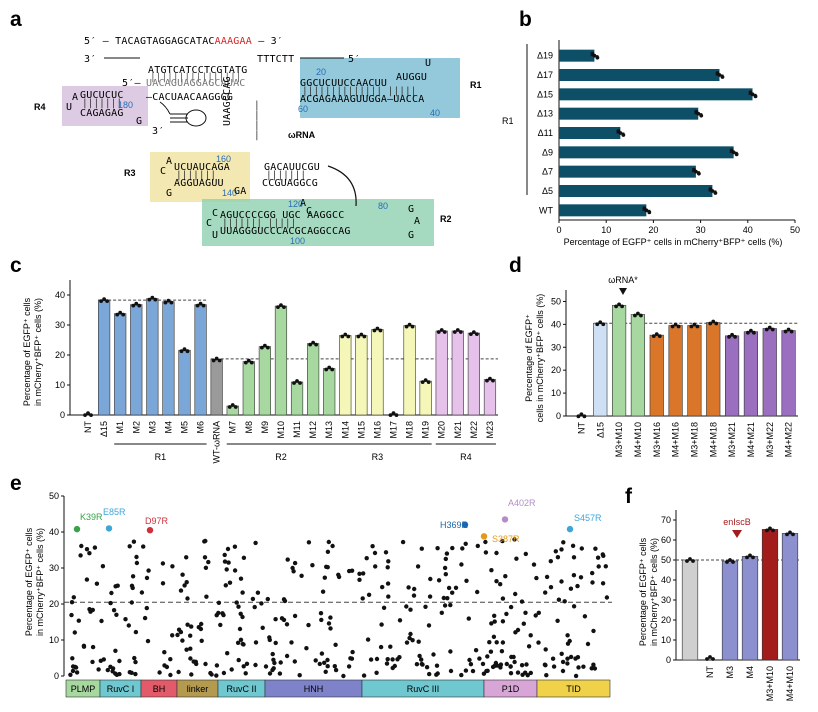 This screenshot has height=712, width=818. What do you see at coordinates (476, 85) in the screenshot?
I see `R1-label: R1` at bounding box center [476, 85].